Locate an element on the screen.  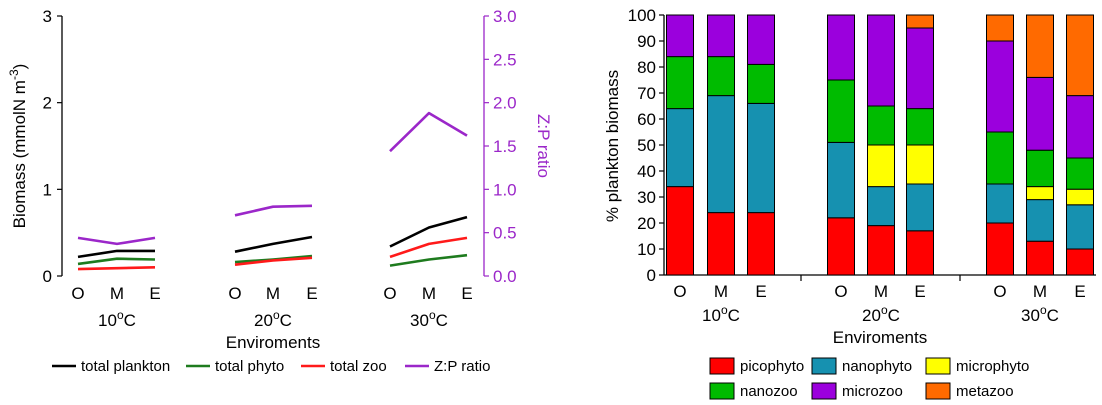
series-line-total-phyto is located at coordinates (116, 261).